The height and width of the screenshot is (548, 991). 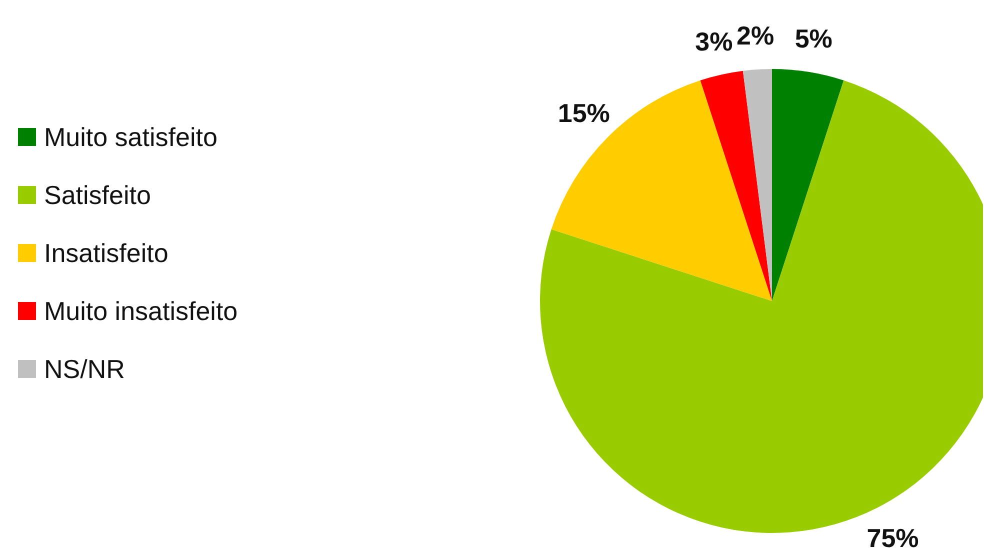 I want to click on data-label: 15%, so click(x=584, y=113).